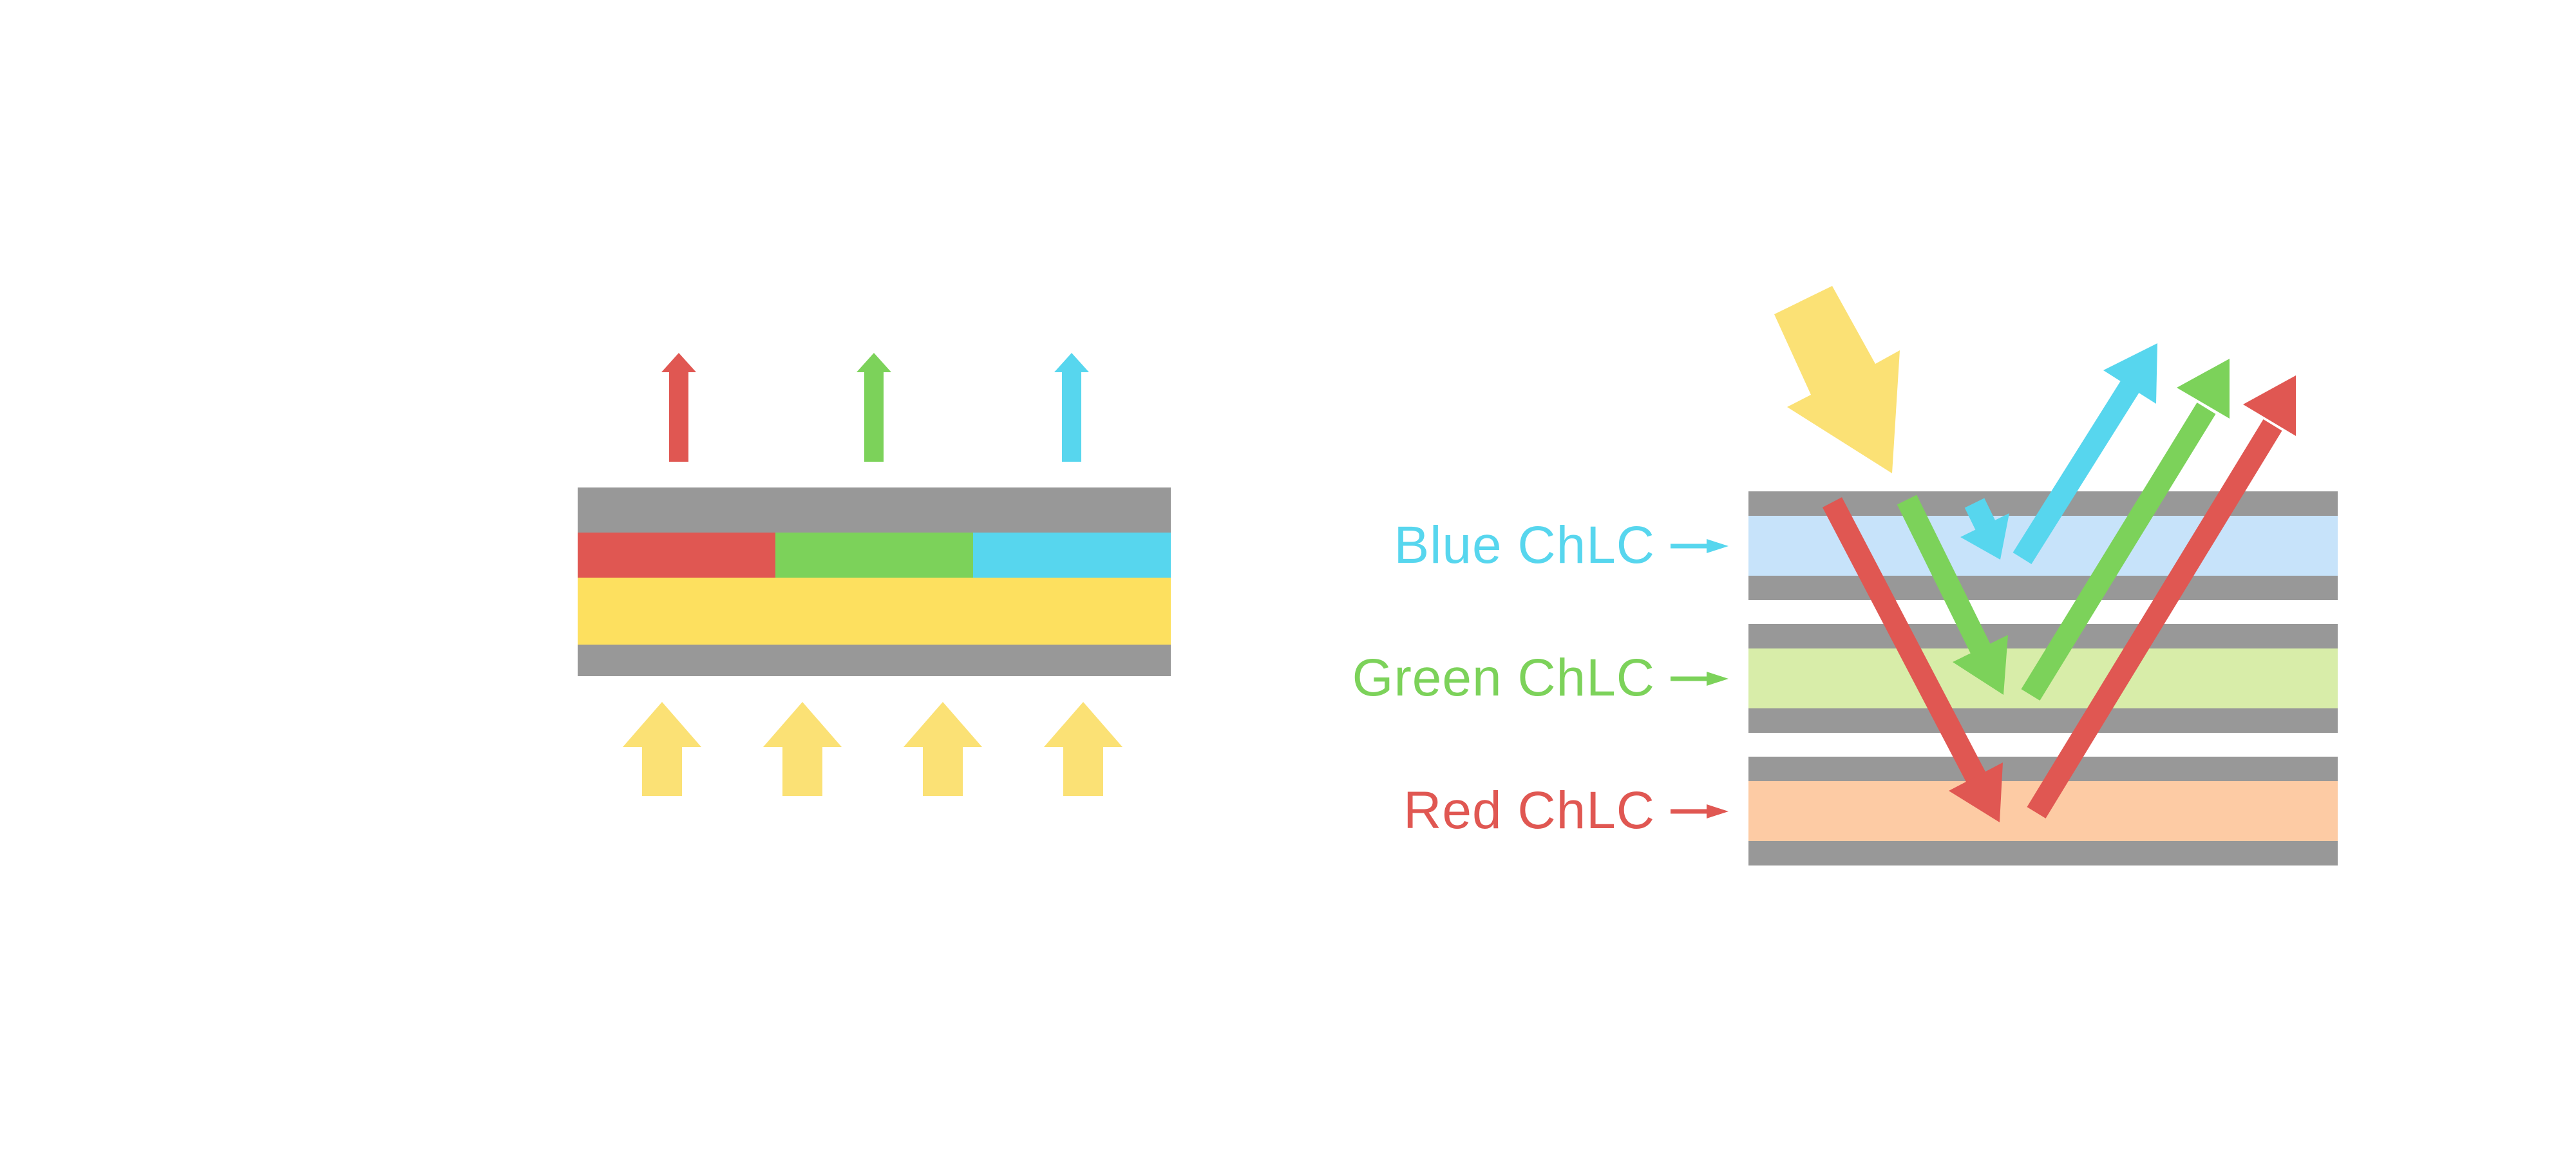  What do you see at coordinates (679, 407) in the screenshot?
I see `emitted-red-light-arrow` at bounding box center [679, 407].